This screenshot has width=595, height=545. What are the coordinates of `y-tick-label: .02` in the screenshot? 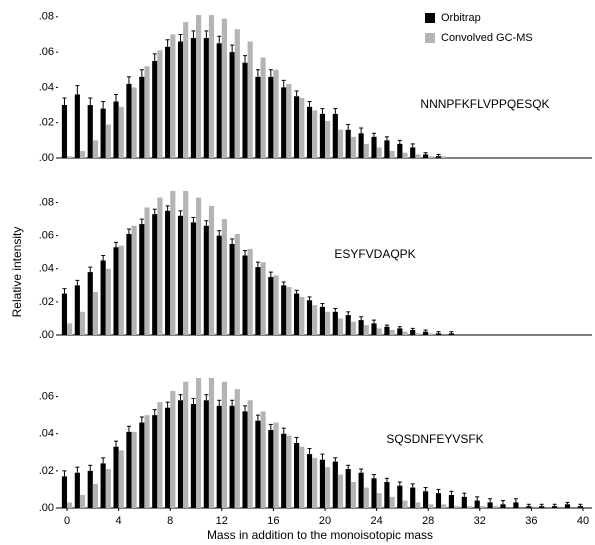 It's located at (46, 471).